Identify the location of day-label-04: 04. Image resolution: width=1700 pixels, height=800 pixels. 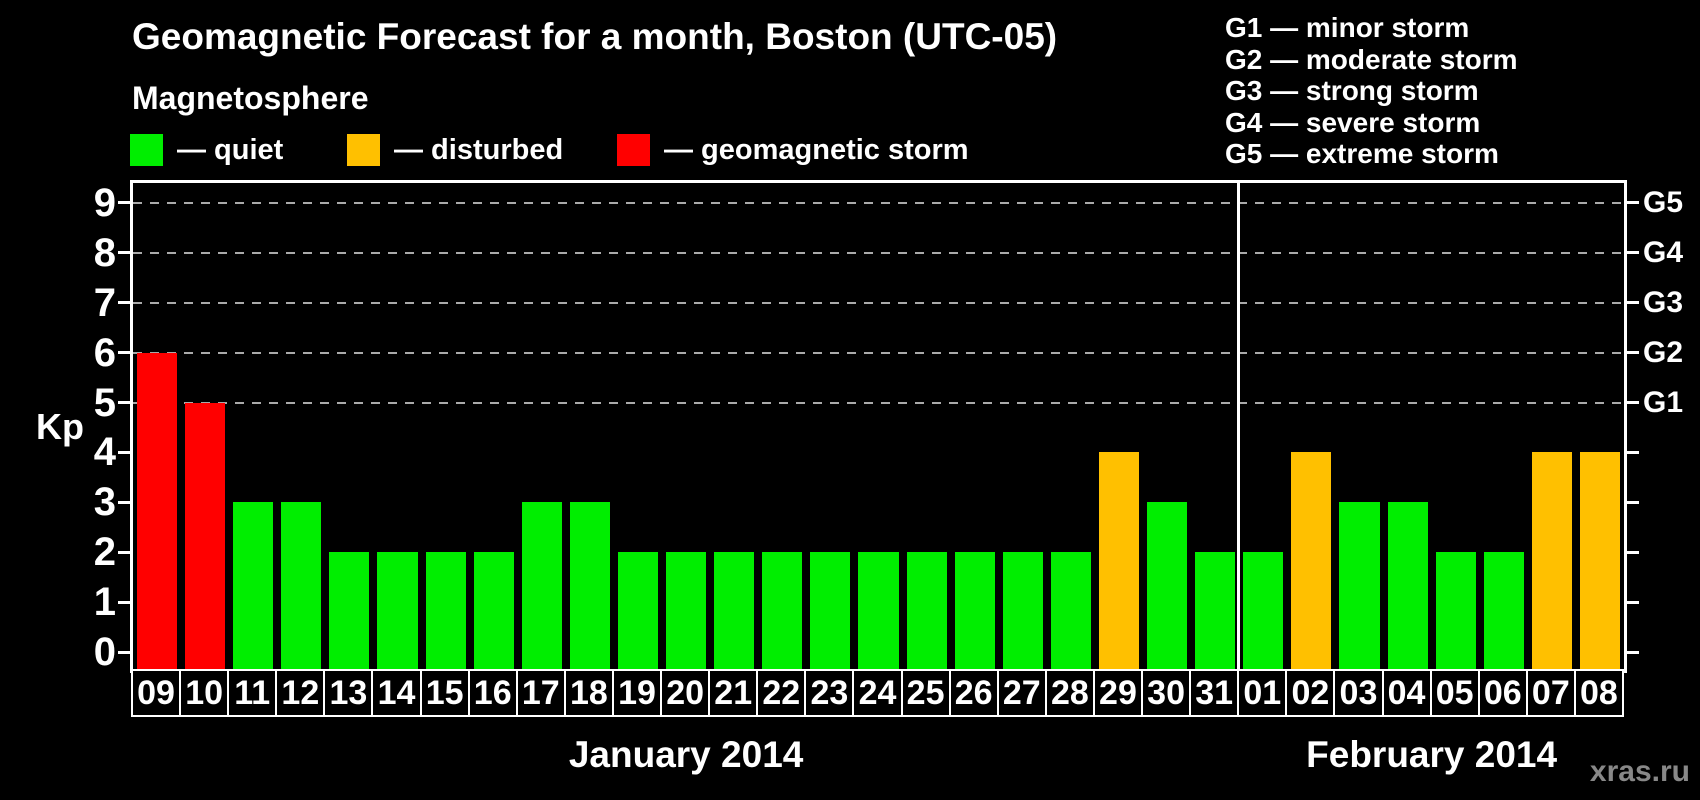
(1406, 693).